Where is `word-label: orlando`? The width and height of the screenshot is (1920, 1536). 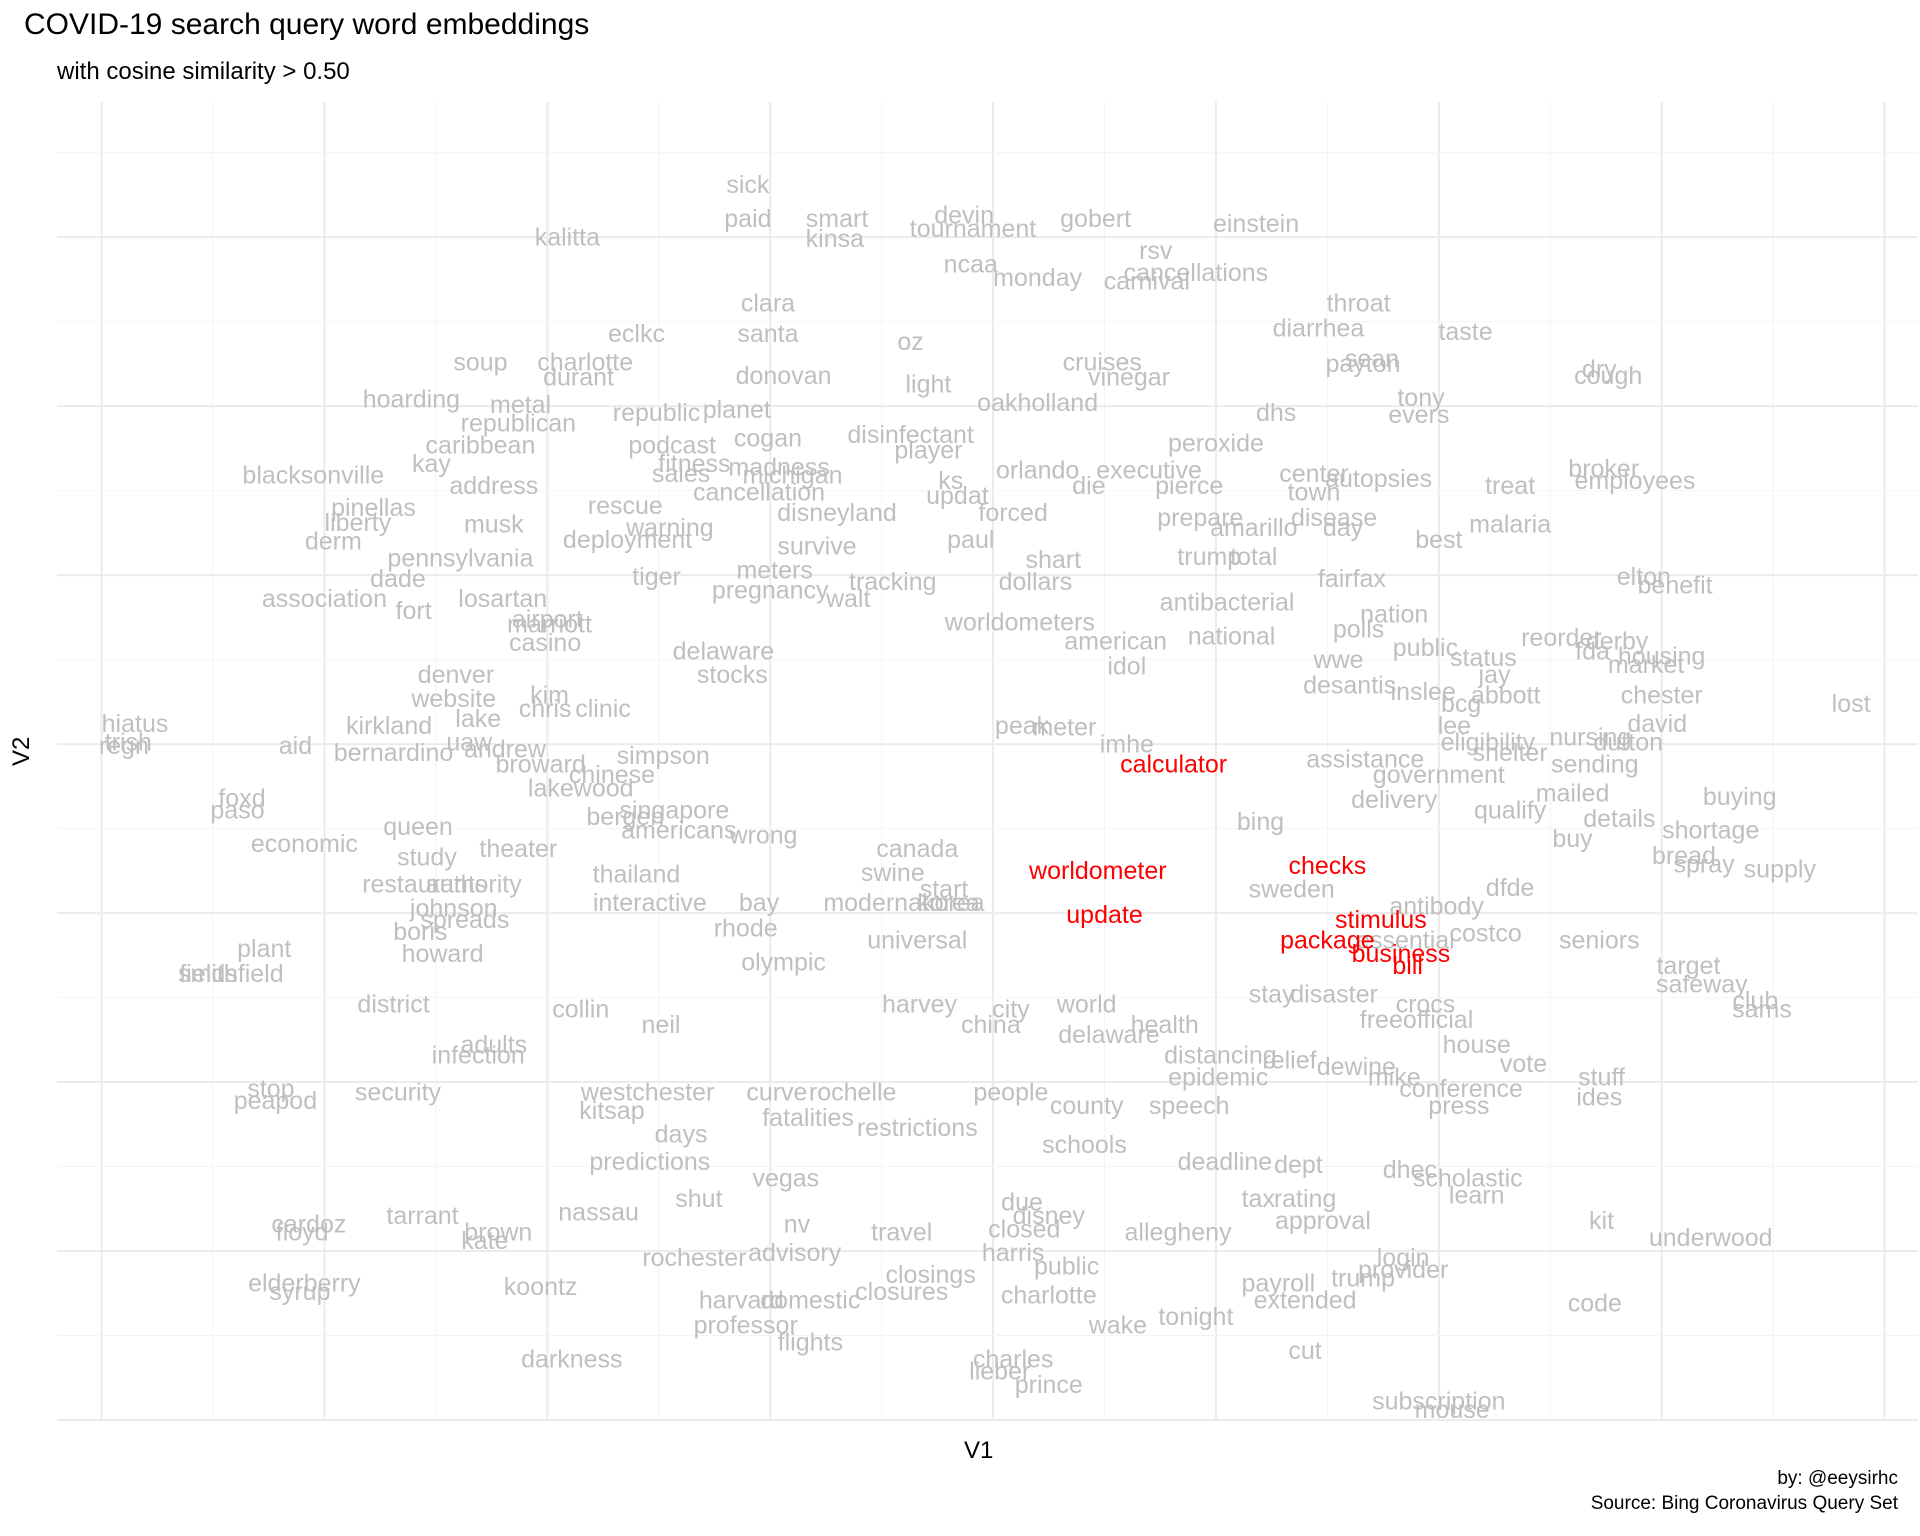
word-label: orlando is located at coordinates (1037, 471).